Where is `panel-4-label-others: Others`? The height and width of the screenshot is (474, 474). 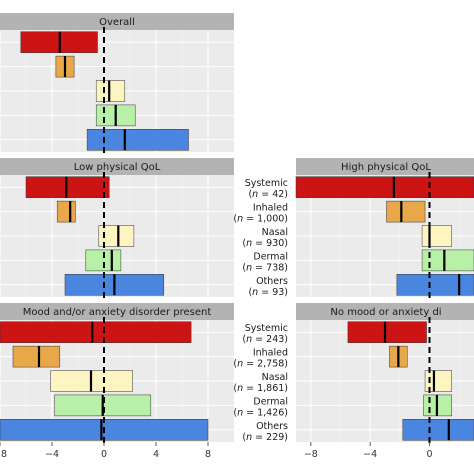
panel-4-label-others: Others is located at coordinates (272, 281).